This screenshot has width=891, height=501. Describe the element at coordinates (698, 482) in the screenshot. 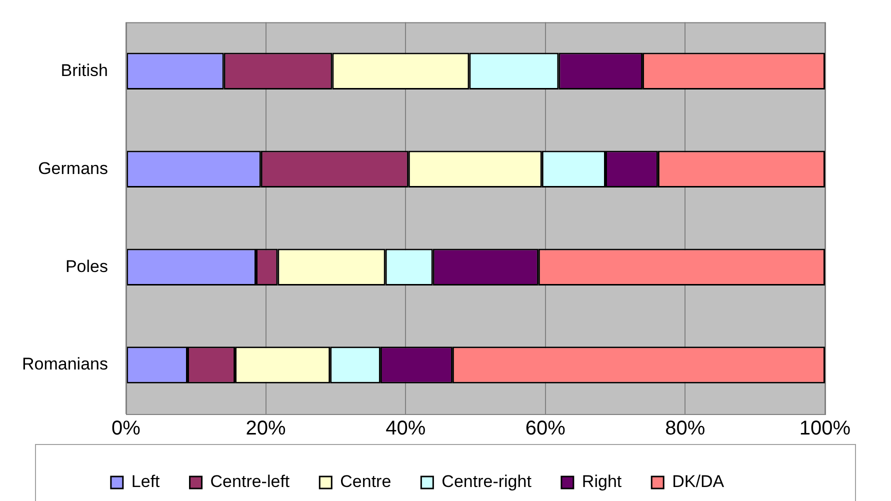

I see `legend-label: DK/DA` at that location.